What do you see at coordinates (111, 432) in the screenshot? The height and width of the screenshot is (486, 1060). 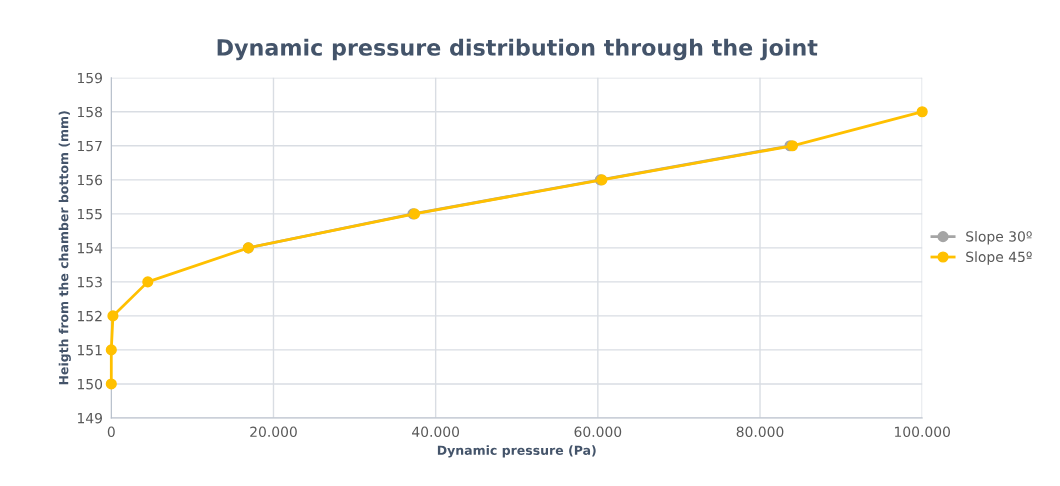 I see `x-tick-label: 0` at bounding box center [111, 432].